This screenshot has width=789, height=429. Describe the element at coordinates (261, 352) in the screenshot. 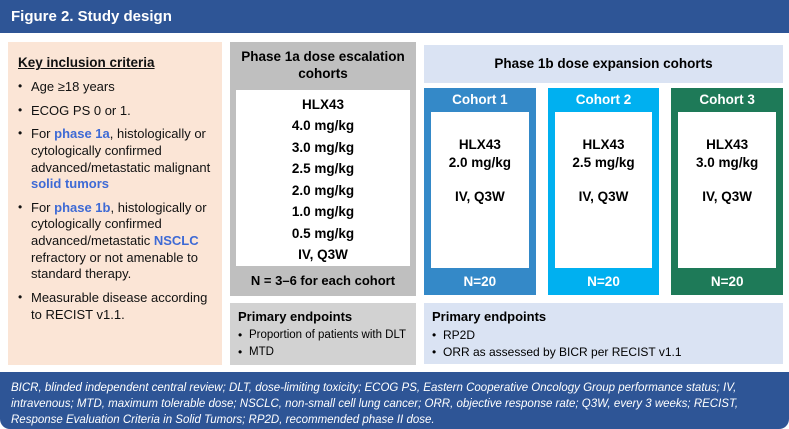

I see `bullet-text: MTD` at that location.